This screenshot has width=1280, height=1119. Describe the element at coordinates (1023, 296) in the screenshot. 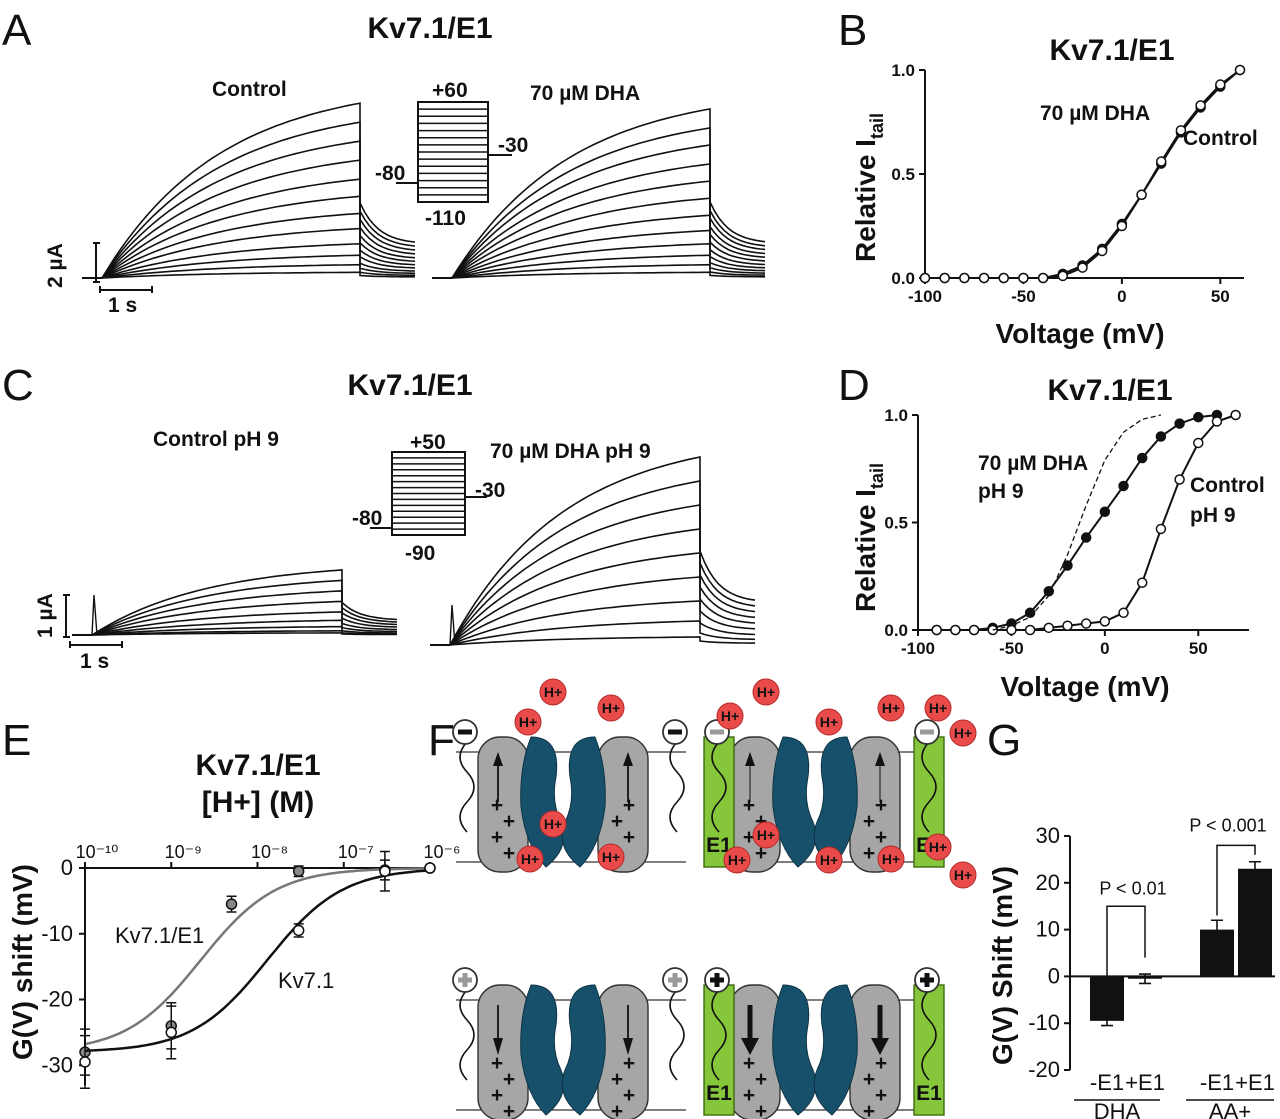

I see `x-tick-label: -50` at that location.